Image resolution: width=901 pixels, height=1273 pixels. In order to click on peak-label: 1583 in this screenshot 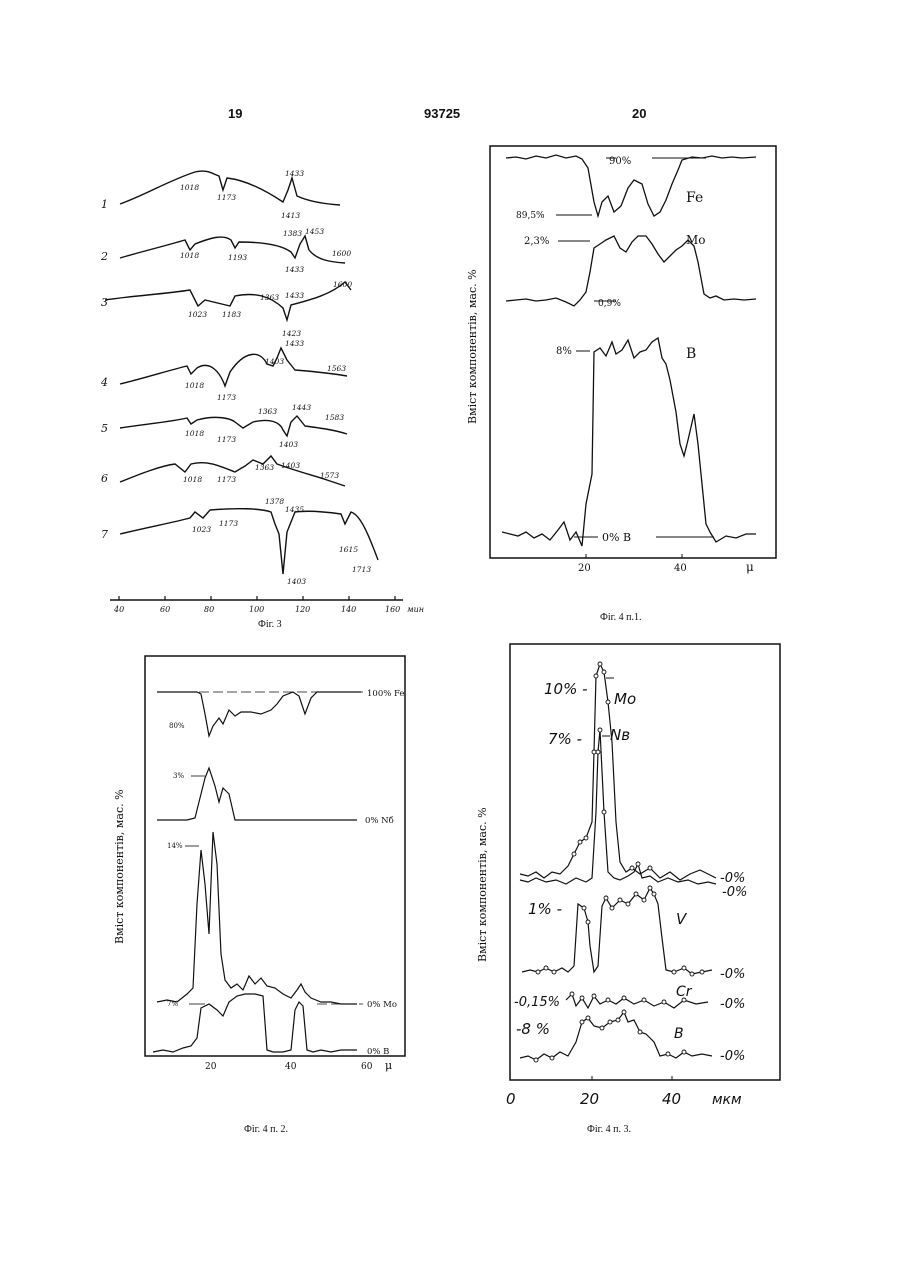, I will do `click(334, 417)`.